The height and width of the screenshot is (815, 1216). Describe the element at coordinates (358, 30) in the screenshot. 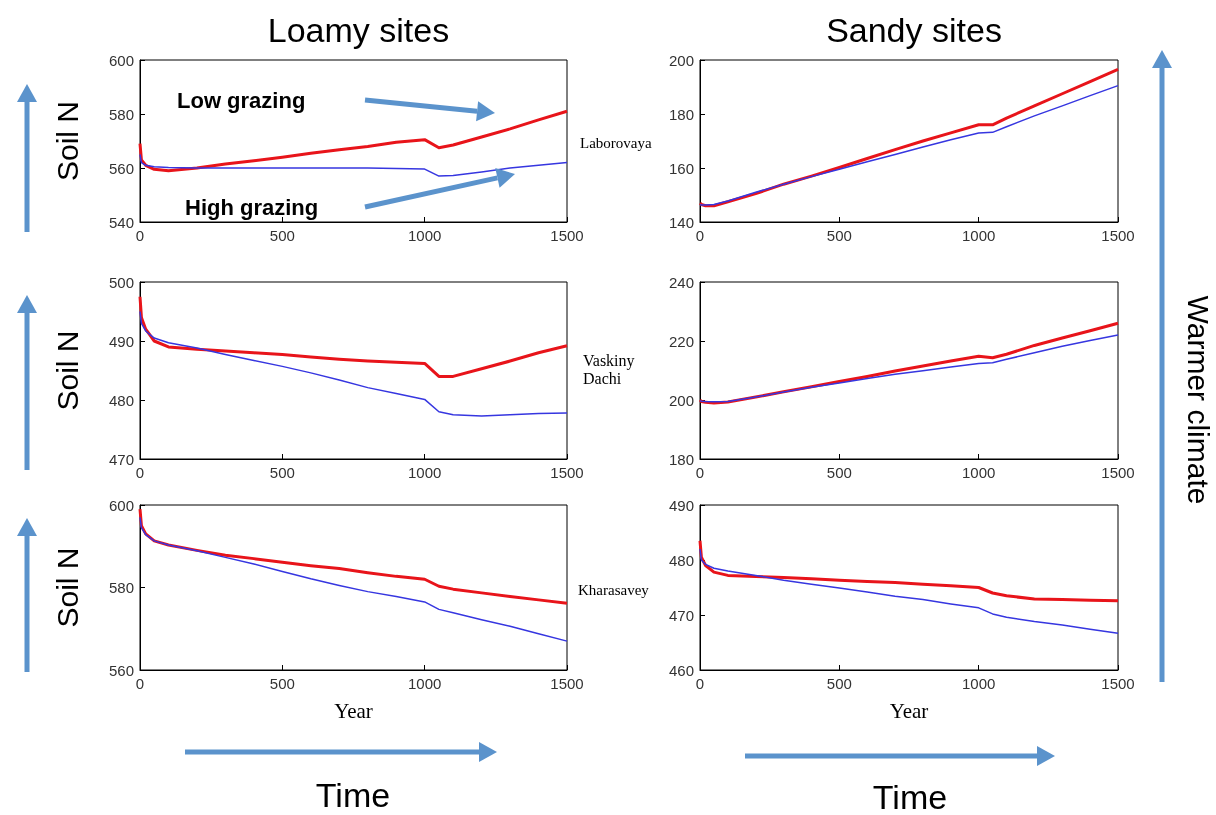

I see `chart-title: Loamy sites` at that location.